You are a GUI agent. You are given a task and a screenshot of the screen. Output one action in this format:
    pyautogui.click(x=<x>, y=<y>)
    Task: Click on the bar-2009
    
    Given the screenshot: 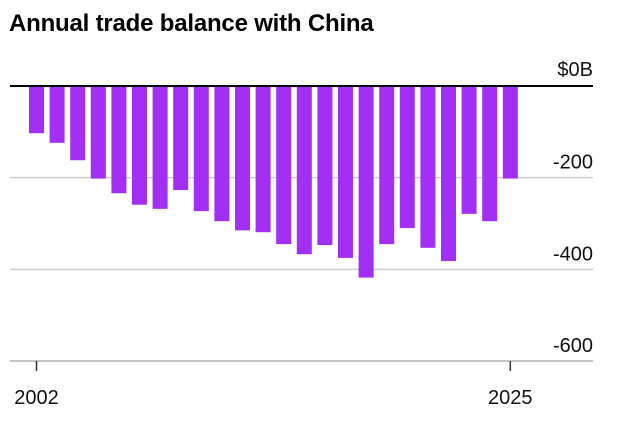 What is the action you would take?
    pyautogui.click(x=181, y=138)
    